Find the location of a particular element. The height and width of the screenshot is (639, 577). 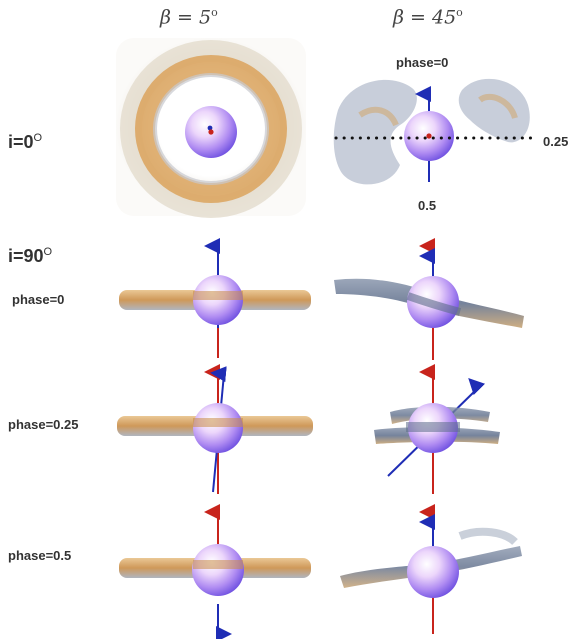

inner-ring-edge is located at coordinates (211, 129).